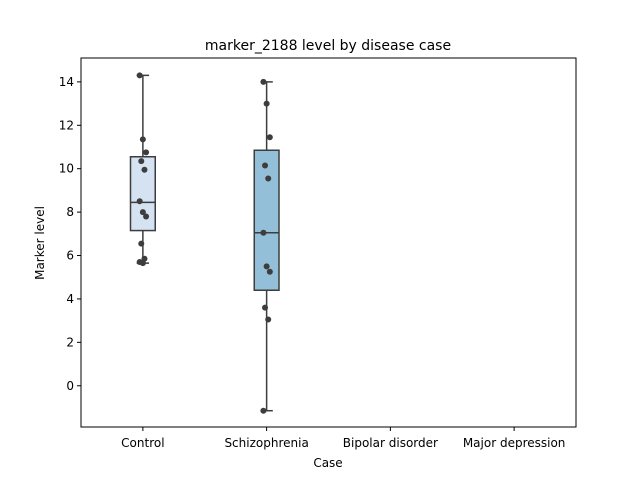 The image size is (640, 480). Describe the element at coordinates (70, 299) in the screenshot. I see `y-tick-label: 4` at that location.